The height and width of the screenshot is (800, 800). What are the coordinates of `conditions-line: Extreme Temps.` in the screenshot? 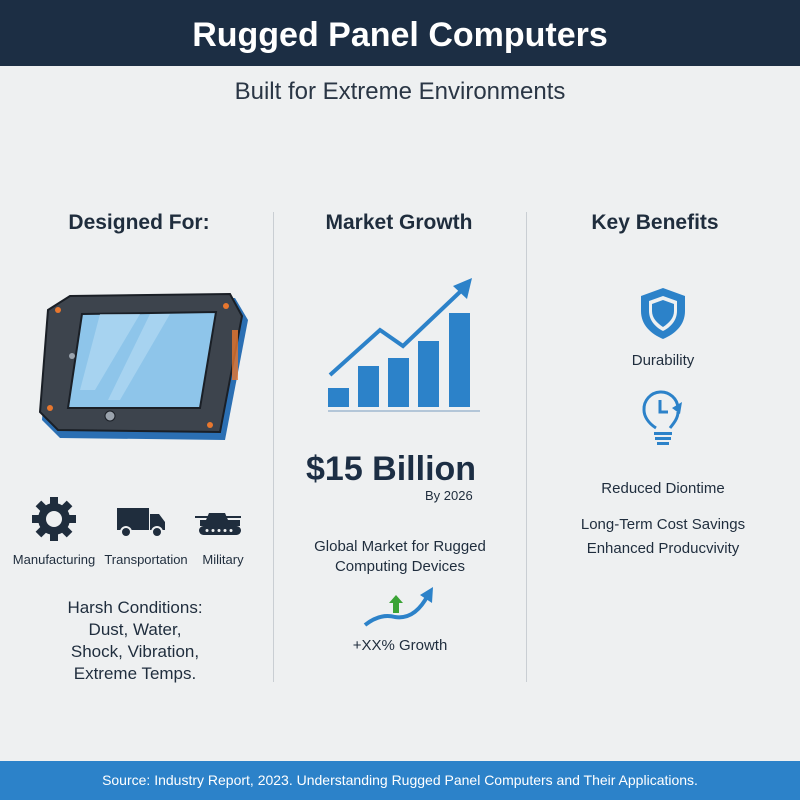 It's located at (135, 673).